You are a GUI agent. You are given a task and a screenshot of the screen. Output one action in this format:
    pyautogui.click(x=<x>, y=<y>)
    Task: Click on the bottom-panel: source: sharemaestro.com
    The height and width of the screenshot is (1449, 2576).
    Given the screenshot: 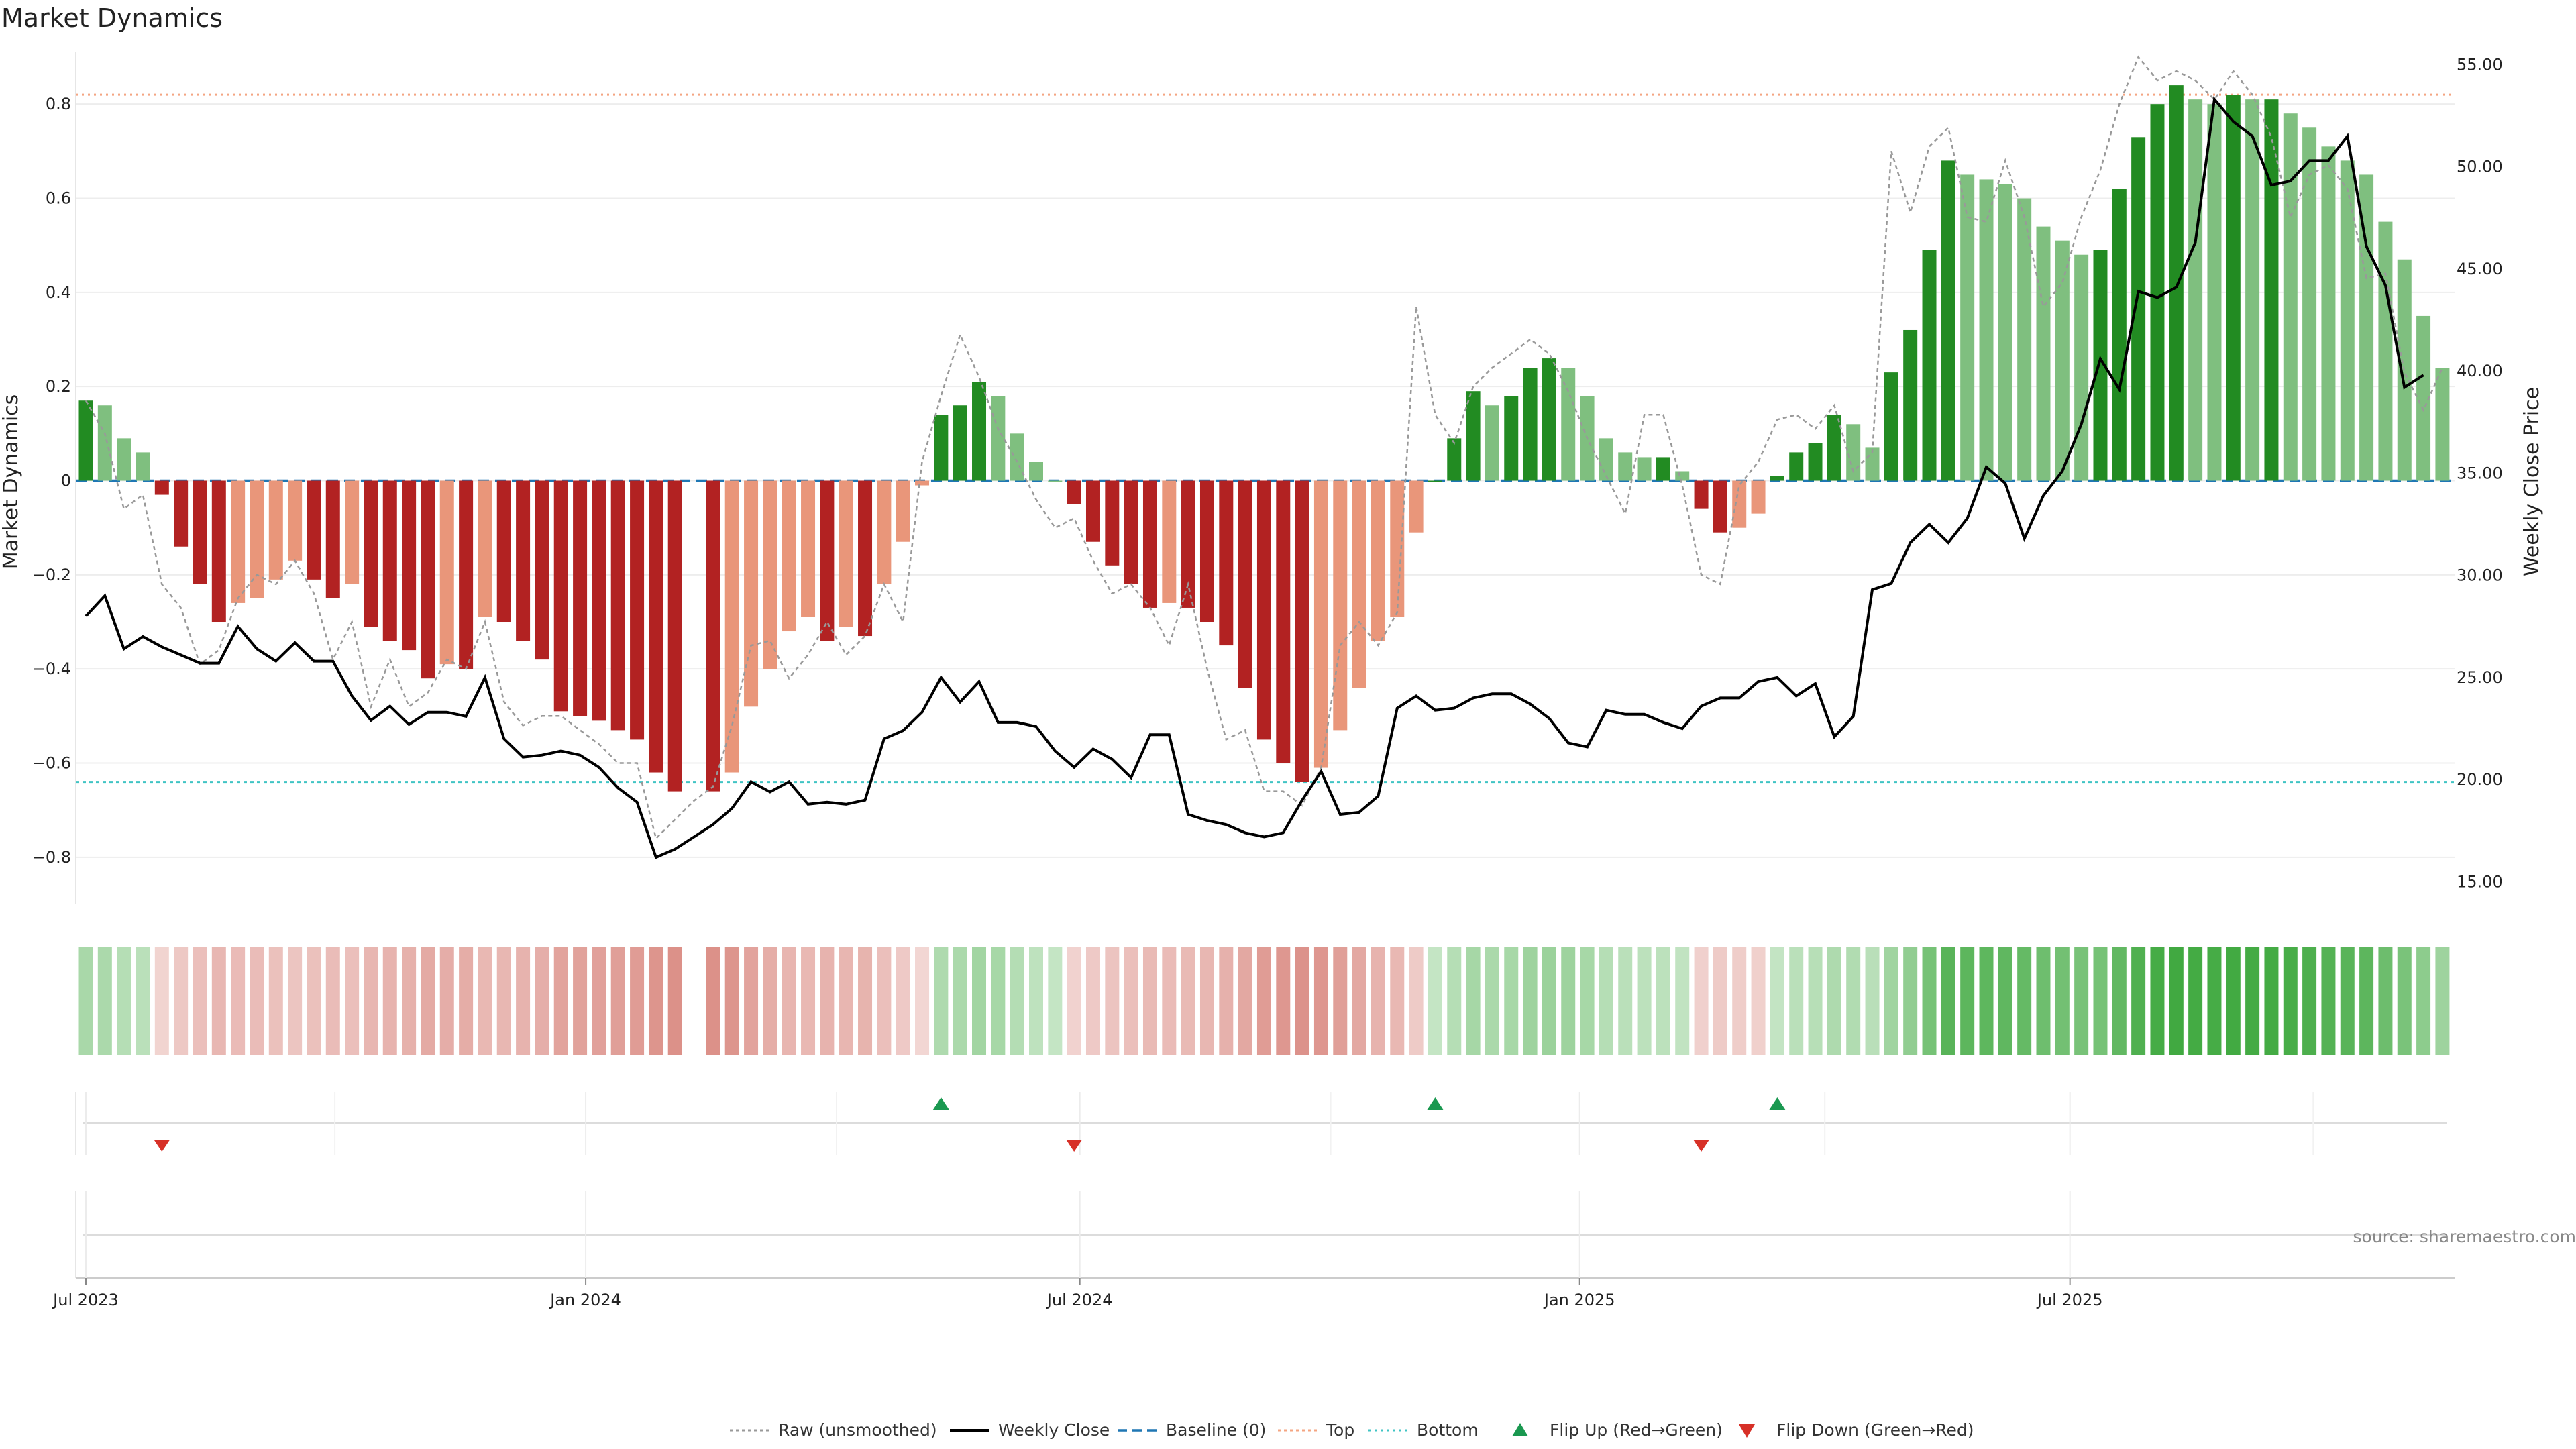 What is the action you would take?
    pyautogui.click(x=1325, y=1235)
    